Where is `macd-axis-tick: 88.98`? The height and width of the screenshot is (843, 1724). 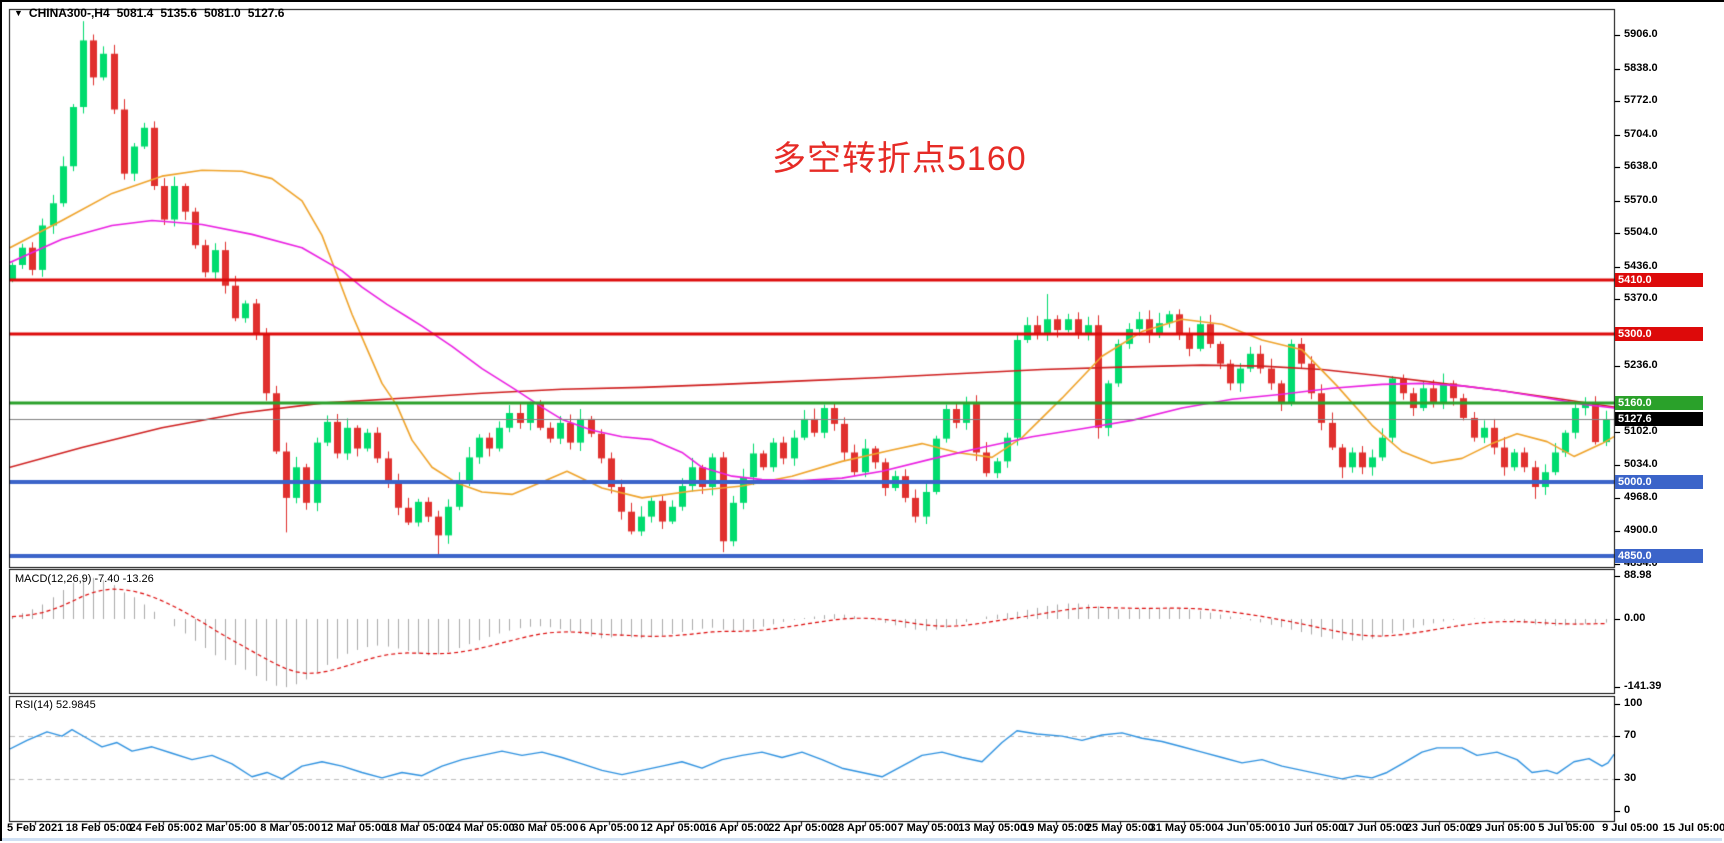 macd-axis-tick: 88.98 is located at coordinates (1638, 575).